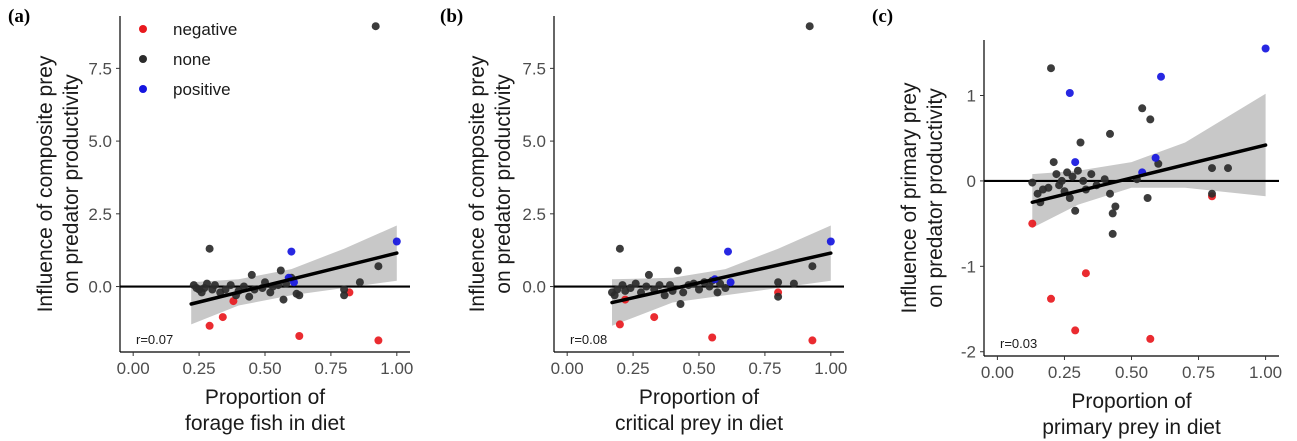 This screenshot has height=441, width=1297. Describe the element at coordinates (143, 89) in the screenshot. I see `legend-marker-positive` at that location.